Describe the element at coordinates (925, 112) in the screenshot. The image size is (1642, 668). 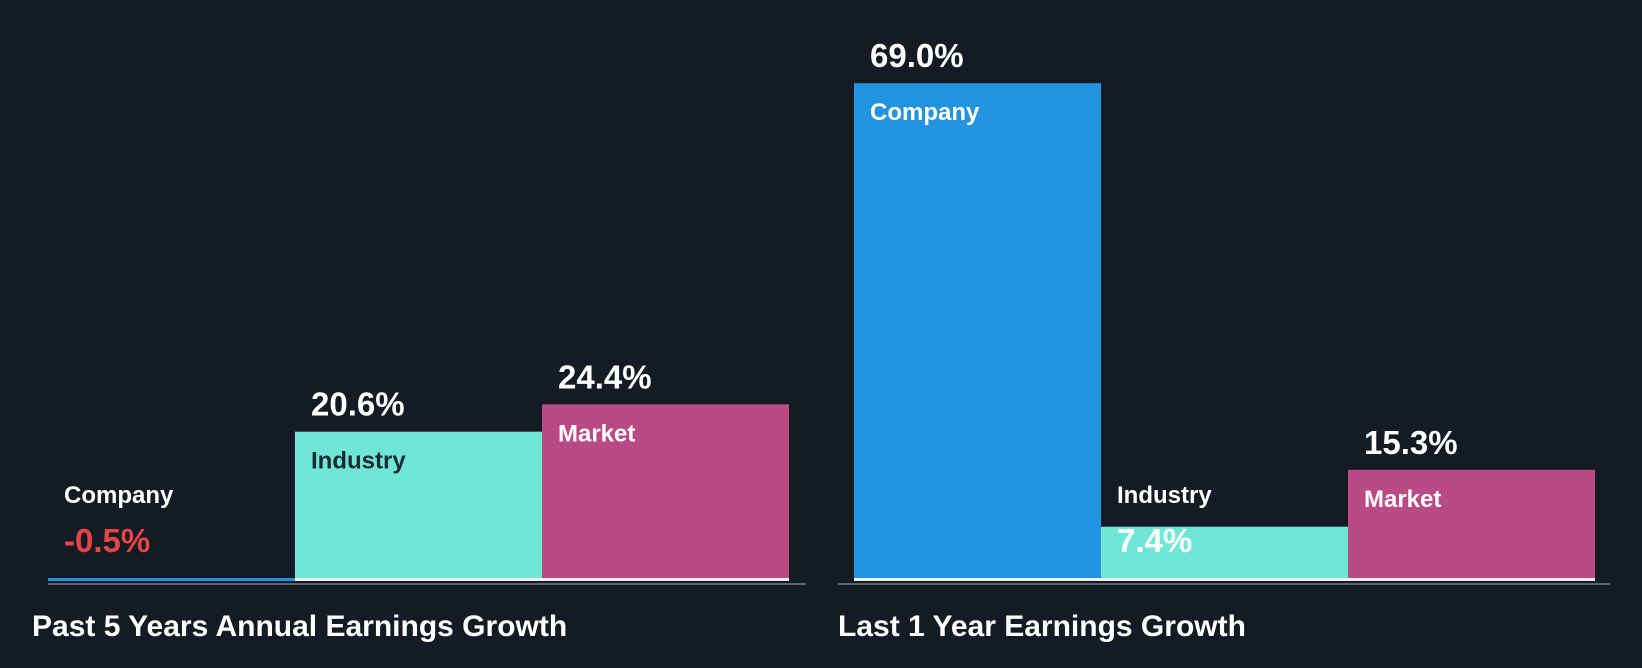
I see `last-1-year-company-category-label: Company` at that location.